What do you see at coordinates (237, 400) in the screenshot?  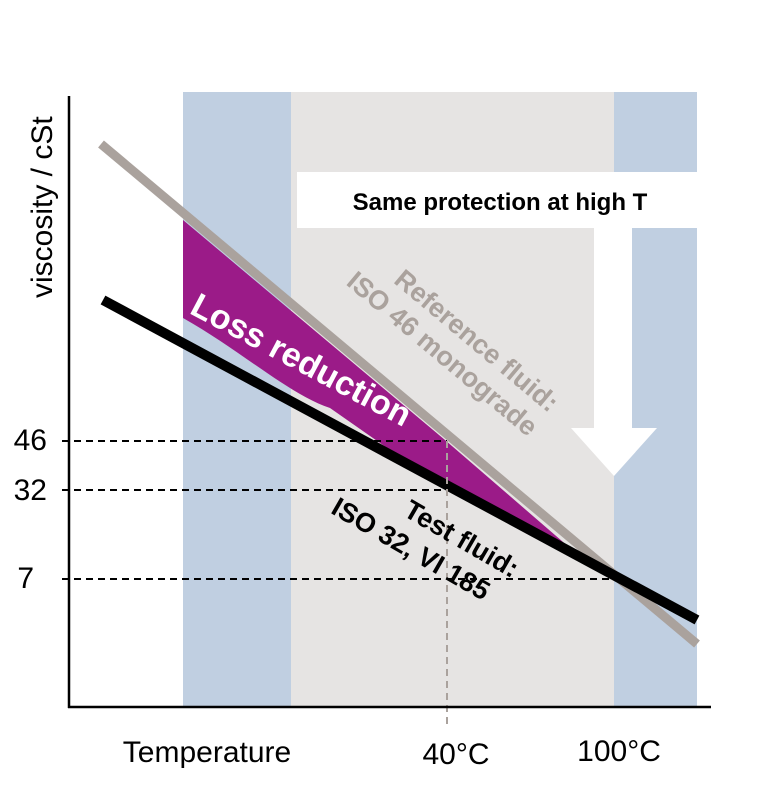 I see `band-low-temperature` at bounding box center [237, 400].